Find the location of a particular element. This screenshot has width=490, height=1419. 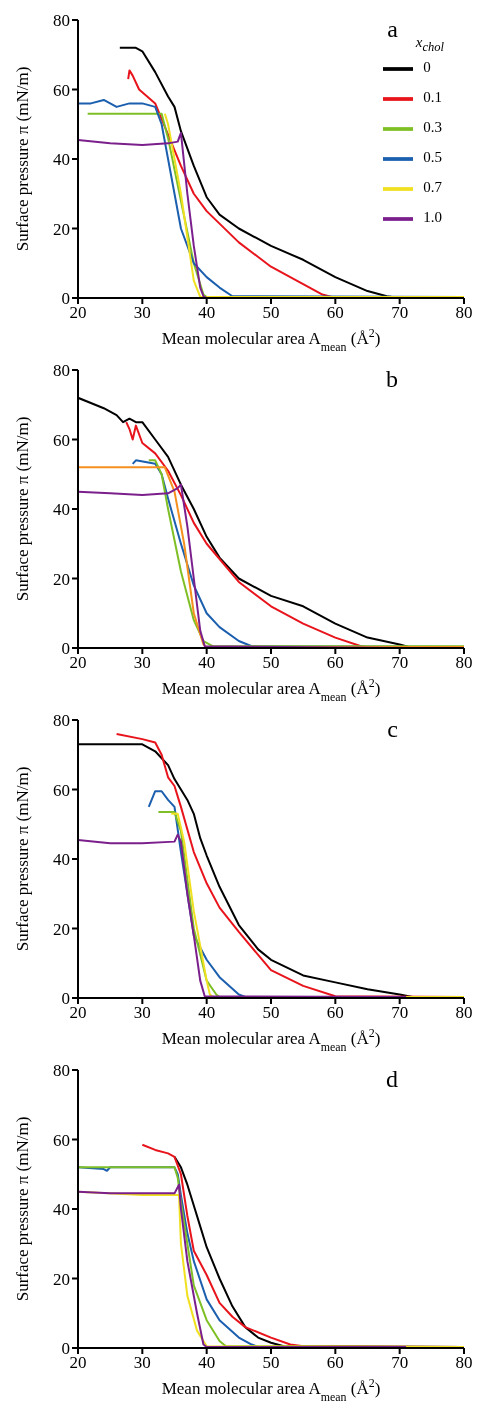

chart-title: b is located at coordinates (392, 379).